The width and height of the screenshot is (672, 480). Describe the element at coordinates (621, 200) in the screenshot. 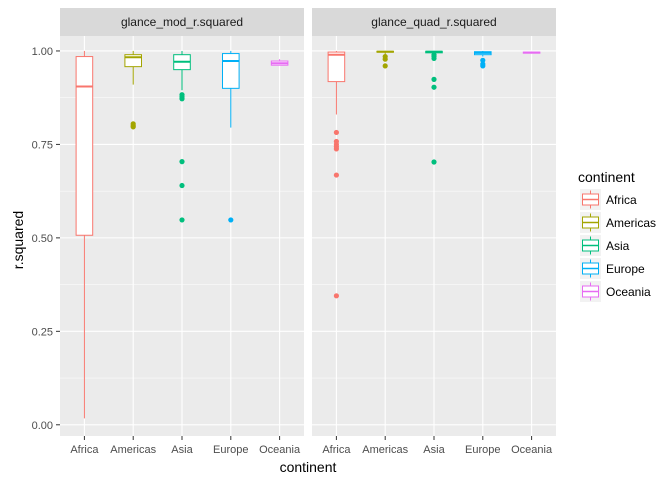

I see `legend-label: Africa` at that location.